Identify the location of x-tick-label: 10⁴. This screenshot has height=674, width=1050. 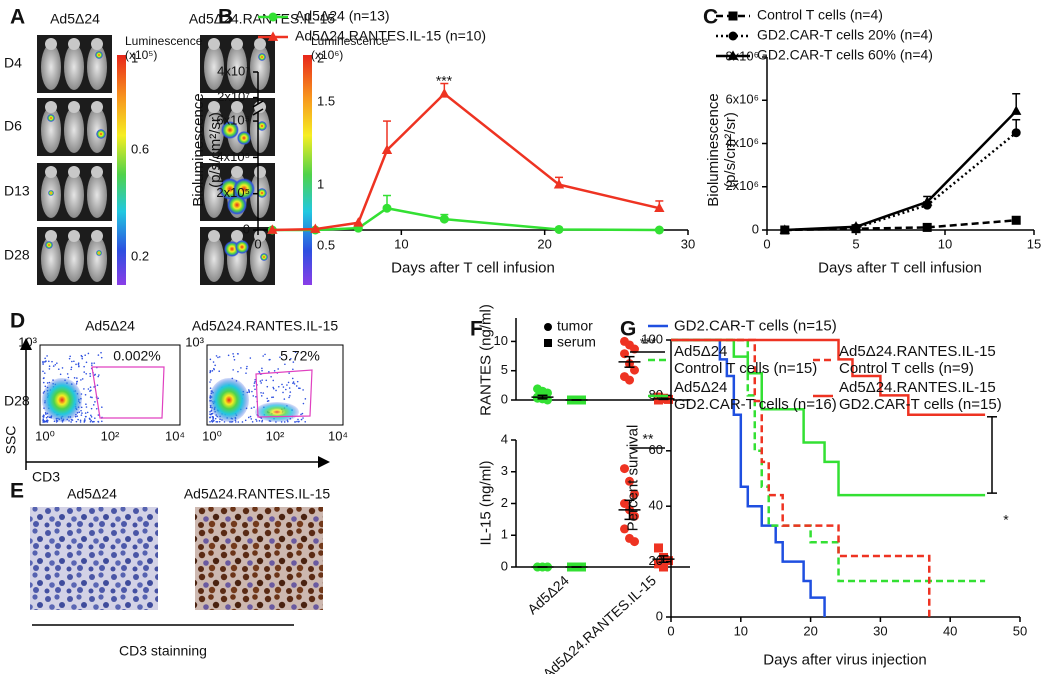
(338, 435).